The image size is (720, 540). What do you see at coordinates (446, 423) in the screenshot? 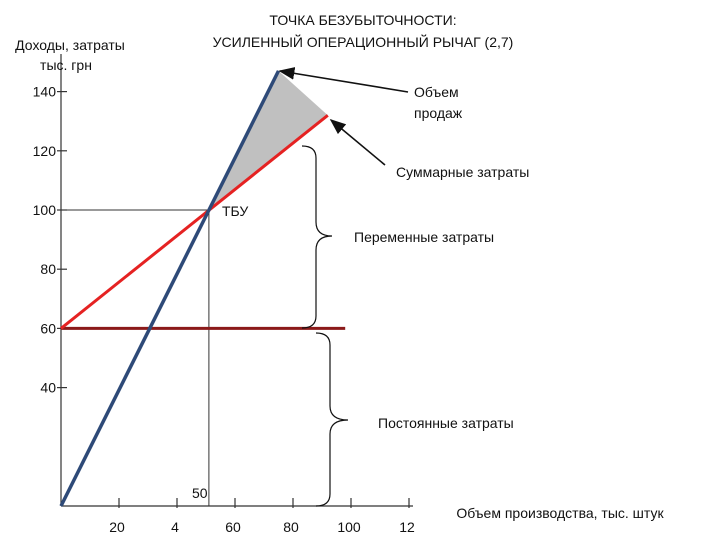
I see `fixed-costs-annotation: Постоянные затраты` at bounding box center [446, 423].